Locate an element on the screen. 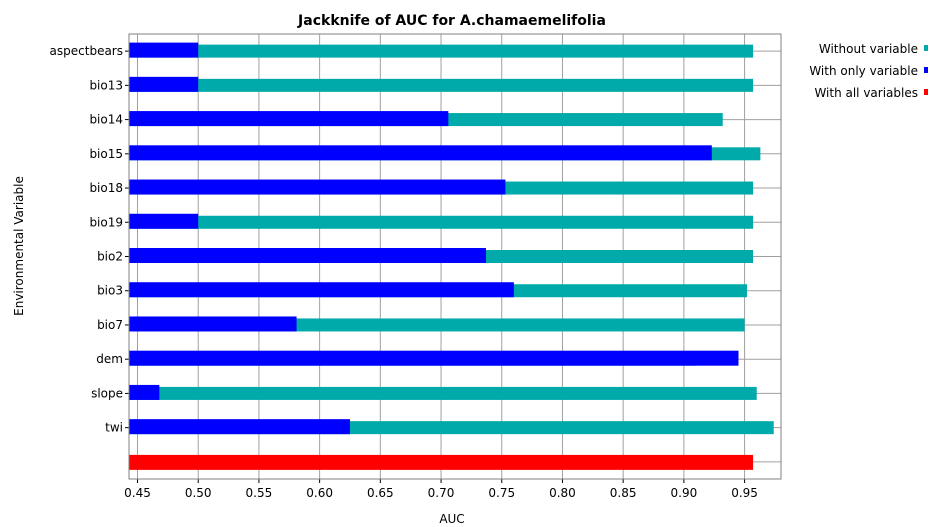 The width and height of the screenshot is (933, 527). y-tick-label-twi: twi is located at coordinates (114, 428).